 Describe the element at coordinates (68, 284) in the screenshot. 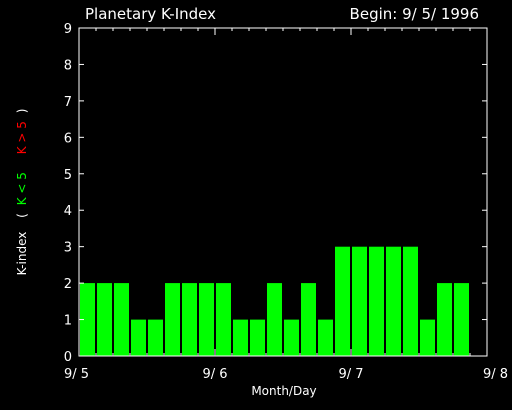

I see `y-tick-label: 2` at that location.